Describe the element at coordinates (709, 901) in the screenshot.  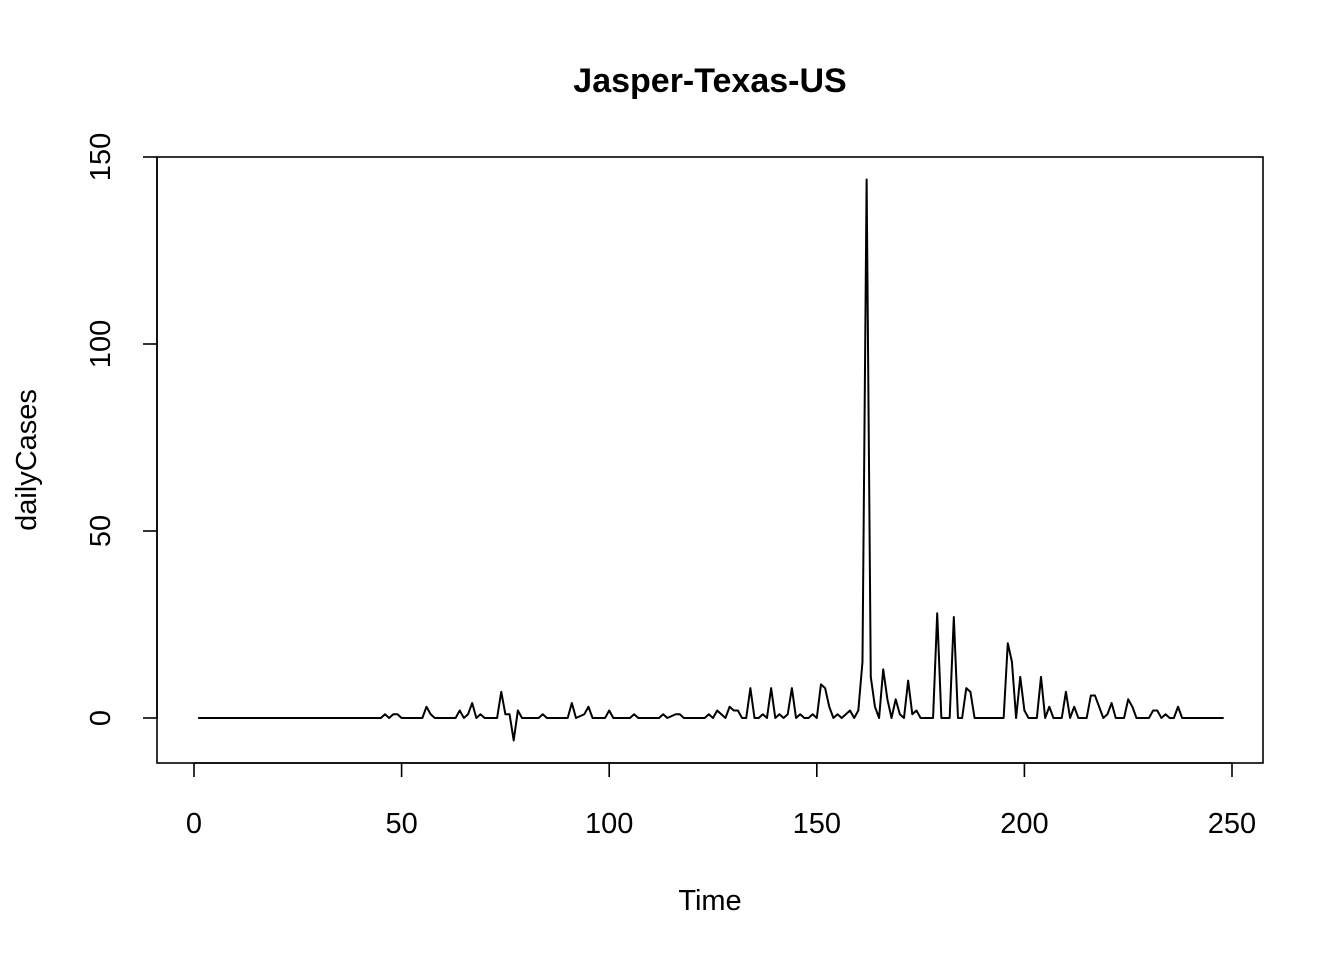
I see `x-axis-label: Time` at that location.